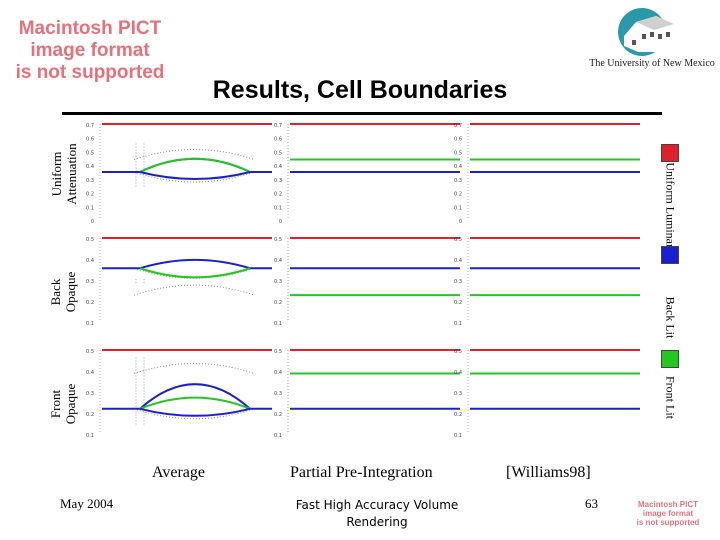 The image size is (720, 540). Describe the element at coordinates (591, 503) in the screenshot. I see `footer-page-number: 63` at that location.